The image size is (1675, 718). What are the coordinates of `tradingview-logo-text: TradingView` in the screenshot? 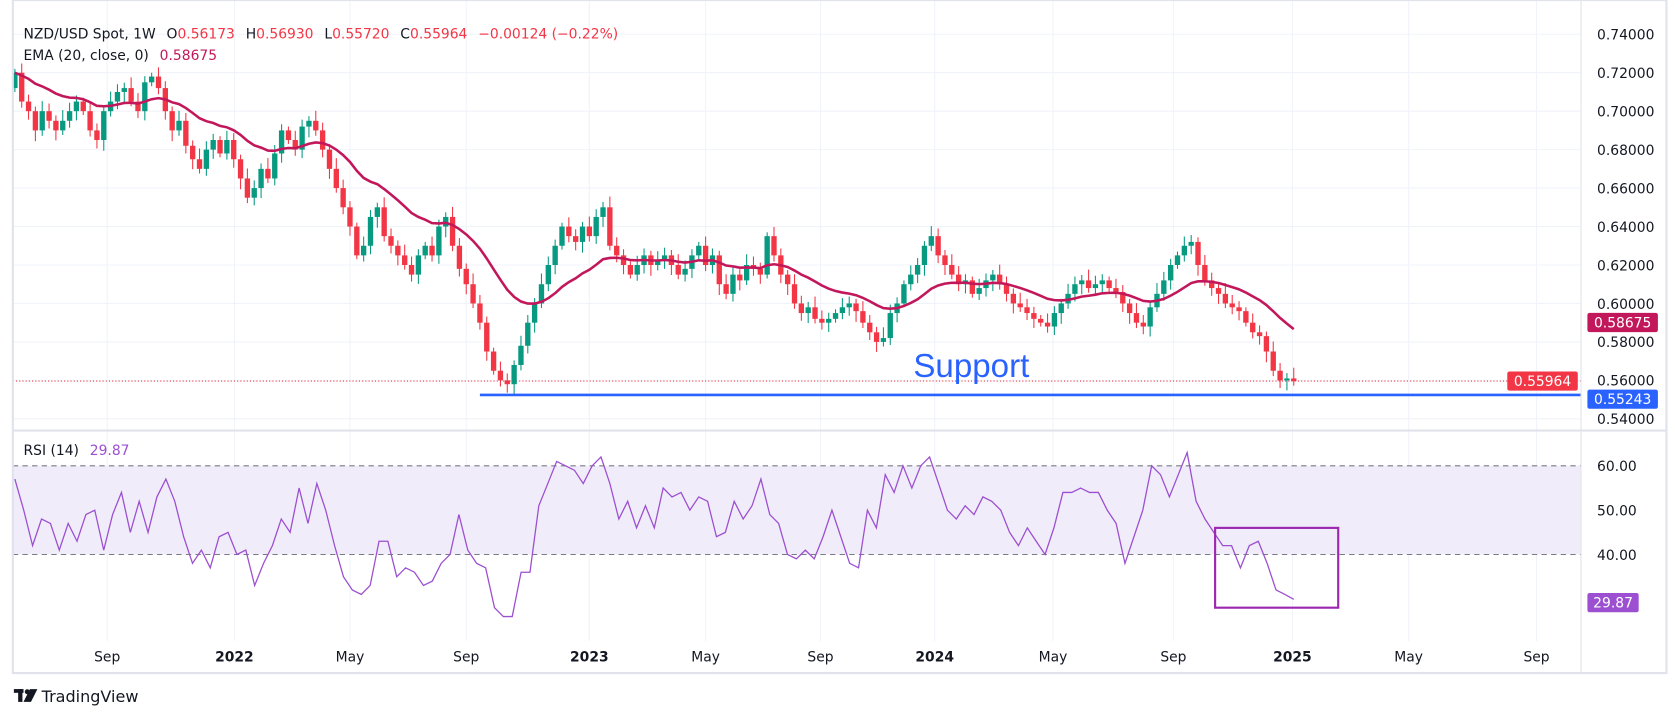 It's located at (90, 696).